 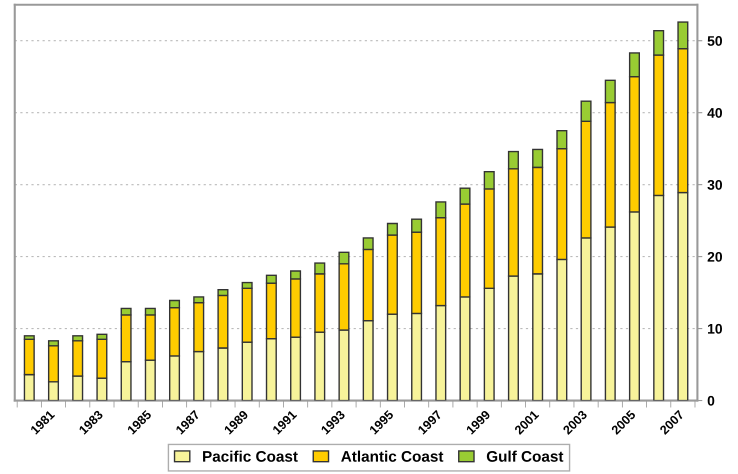 I want to click on y-tick-label: 10, so click(x=715, y=329).